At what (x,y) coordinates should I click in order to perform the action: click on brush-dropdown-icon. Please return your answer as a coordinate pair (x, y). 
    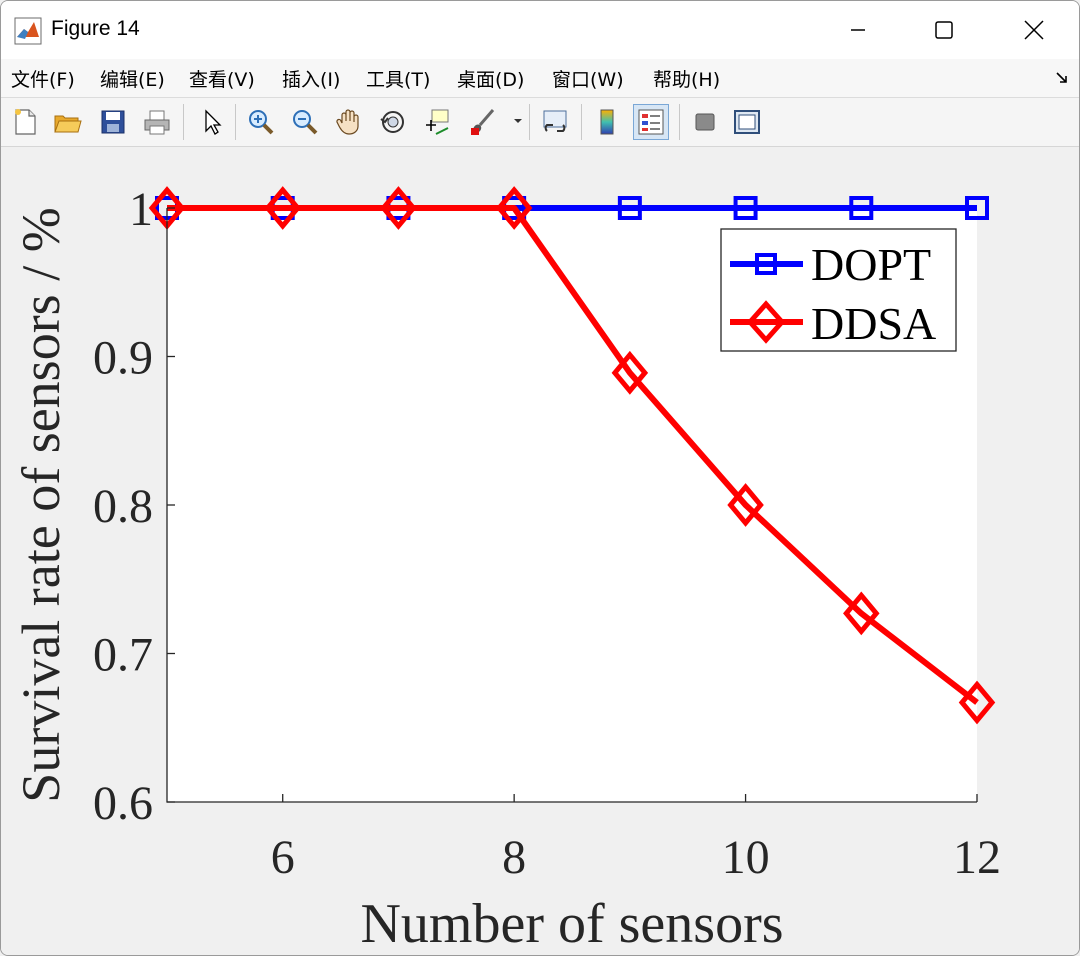
    Looking at the image, I should click on (518, 121).